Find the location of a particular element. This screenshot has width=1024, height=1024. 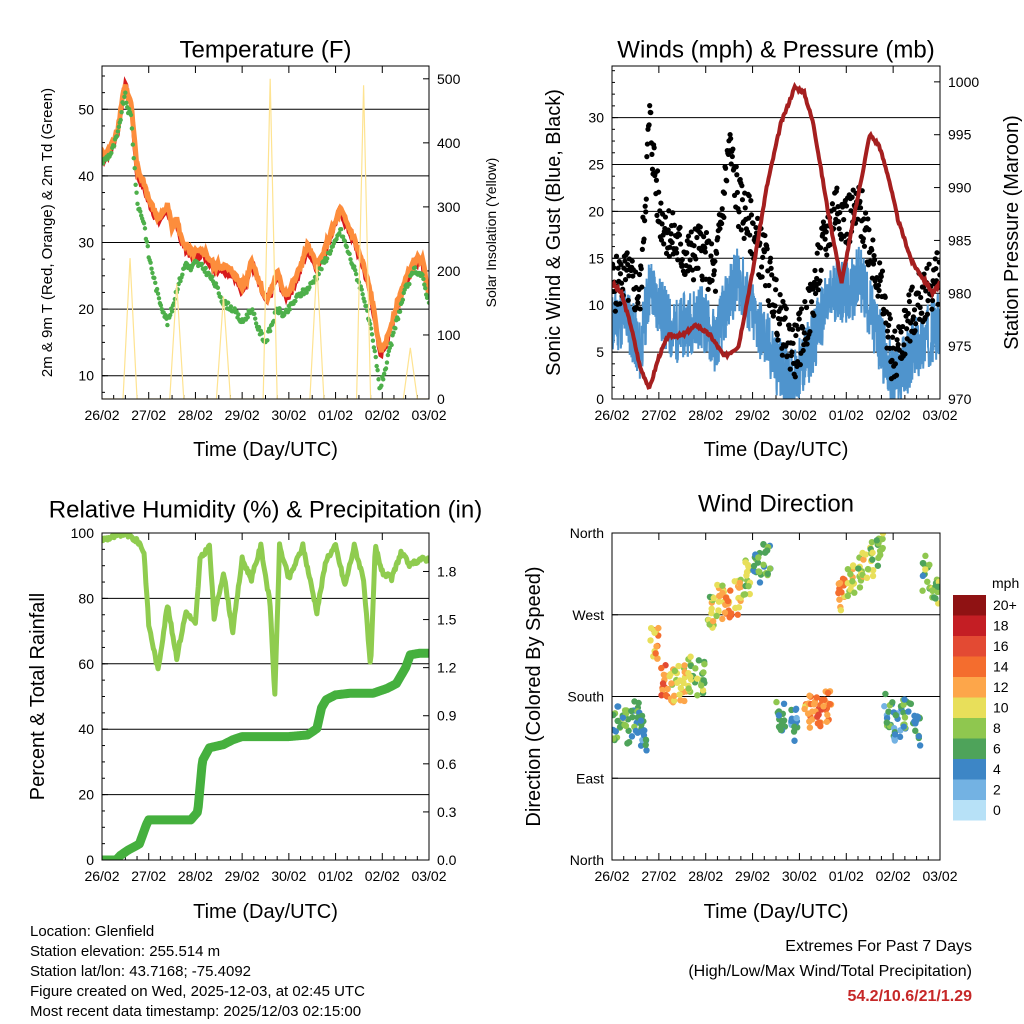

y2-tick-label: 500 is located at coordinates (449, 79).